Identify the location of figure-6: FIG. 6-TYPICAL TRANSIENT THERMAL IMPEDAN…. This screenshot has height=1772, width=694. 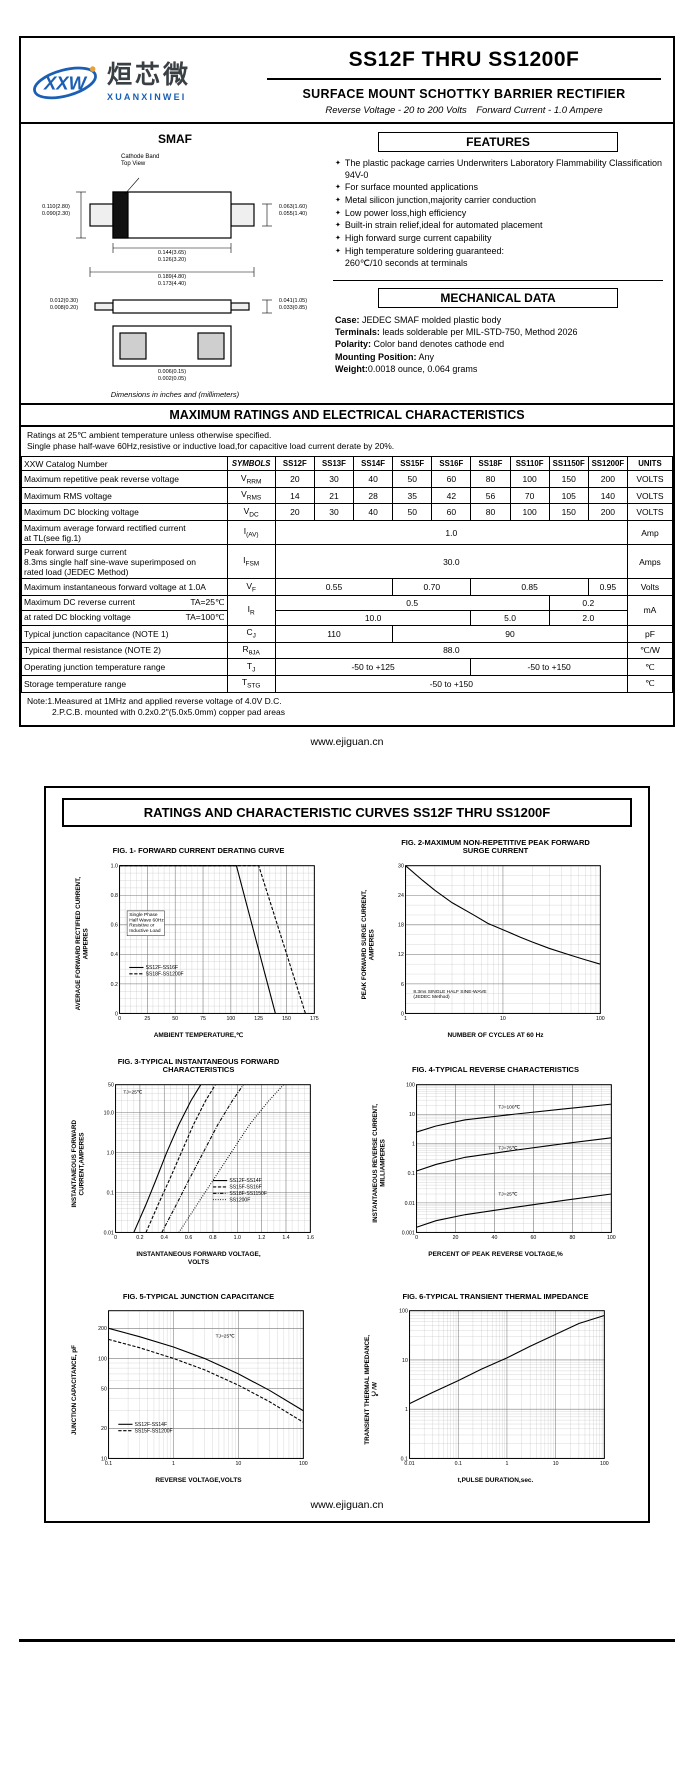
(495, 1384).